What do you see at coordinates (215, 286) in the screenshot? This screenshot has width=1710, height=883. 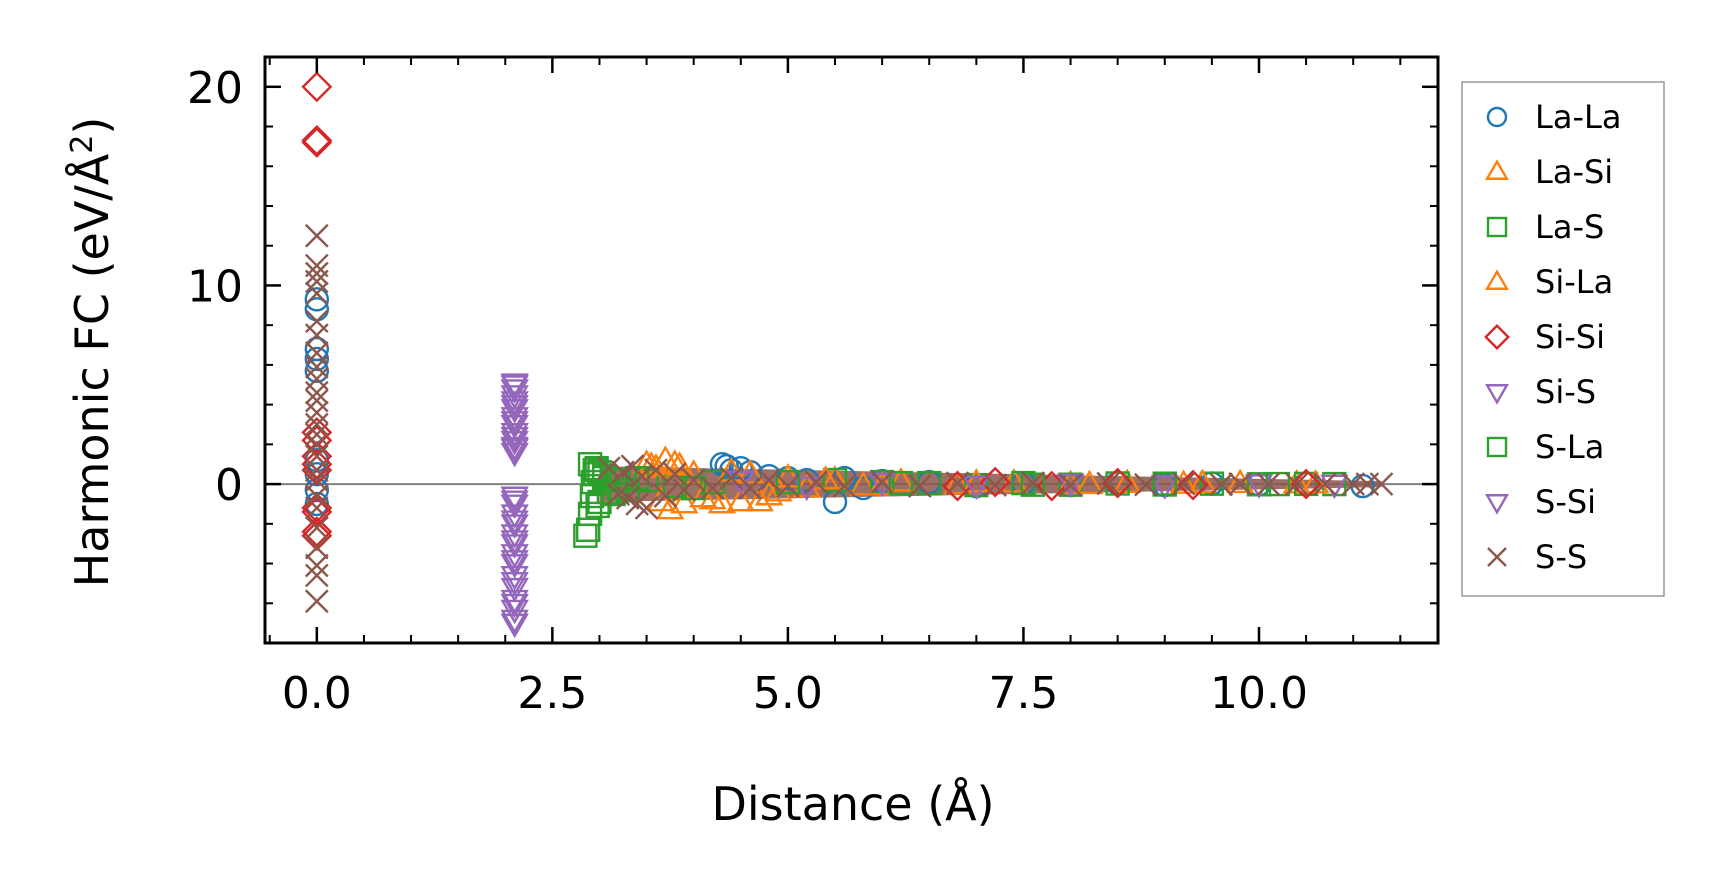 I see `y-tick-label: 10` at bounding box center [215, 286].